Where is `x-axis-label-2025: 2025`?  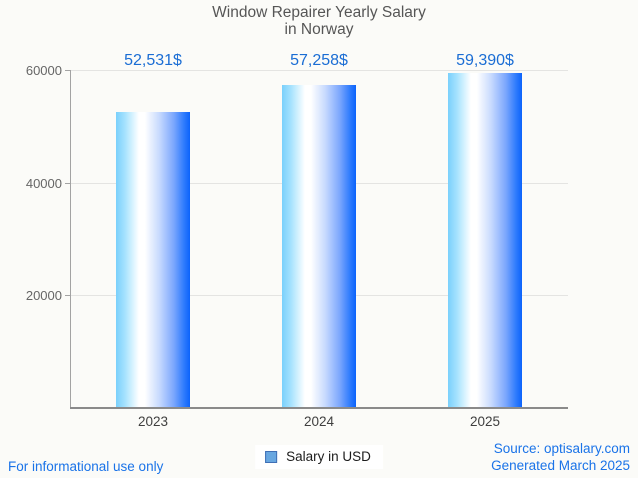
x-axis-label-2025: 2025 is located at coordinates (485, 421).